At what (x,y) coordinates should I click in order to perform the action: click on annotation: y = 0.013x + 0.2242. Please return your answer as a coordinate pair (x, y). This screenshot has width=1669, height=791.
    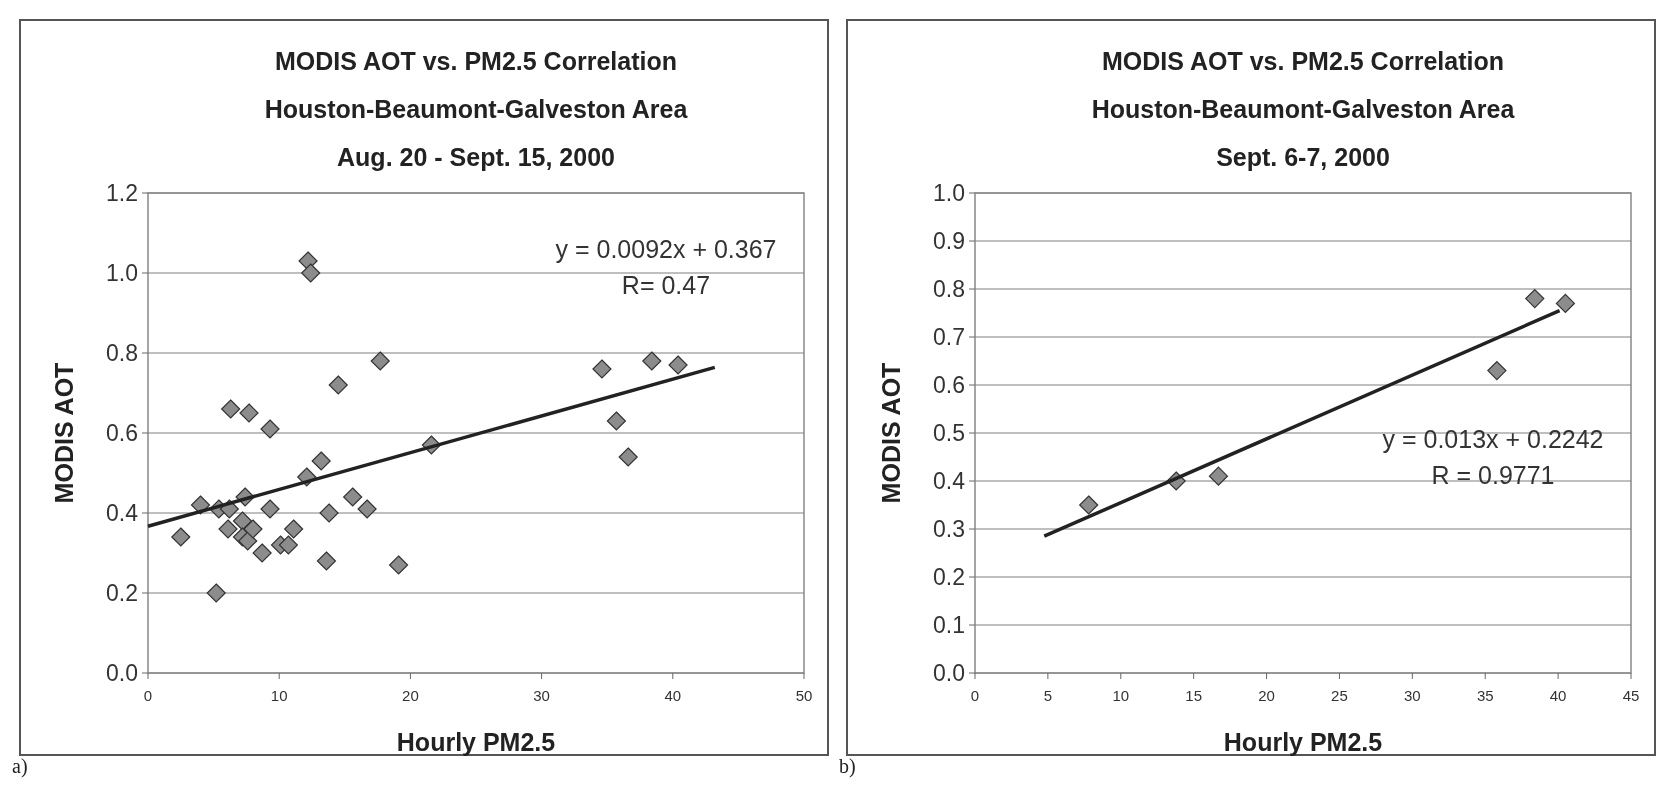
    Looking at the image, I should click on (1493, 439).